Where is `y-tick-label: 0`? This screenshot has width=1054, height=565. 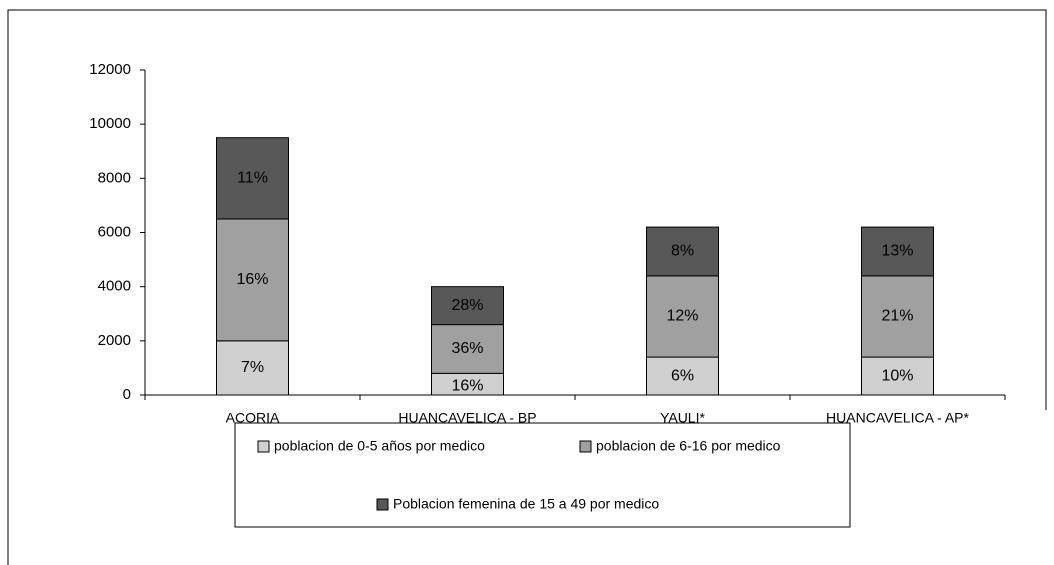
y-tick-label: 0 is located at coordinates (127, 394).